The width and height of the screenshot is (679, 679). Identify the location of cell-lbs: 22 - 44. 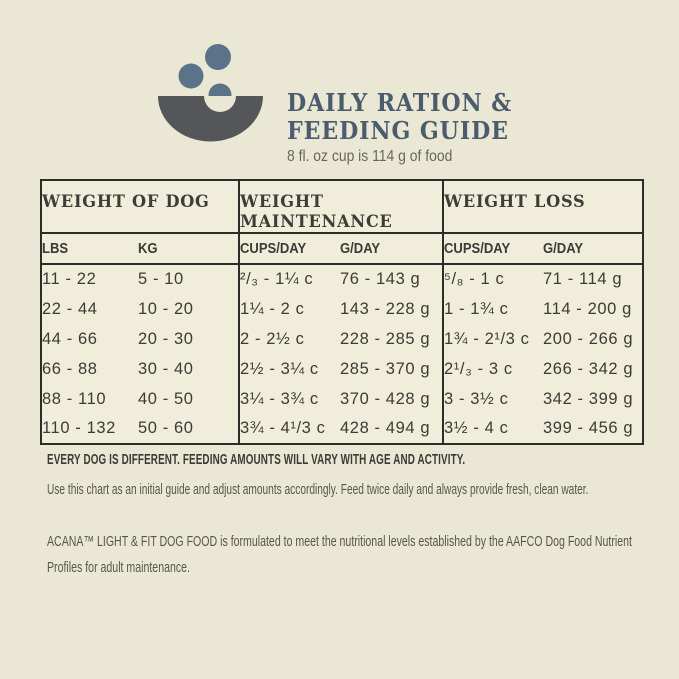
(70, 308).